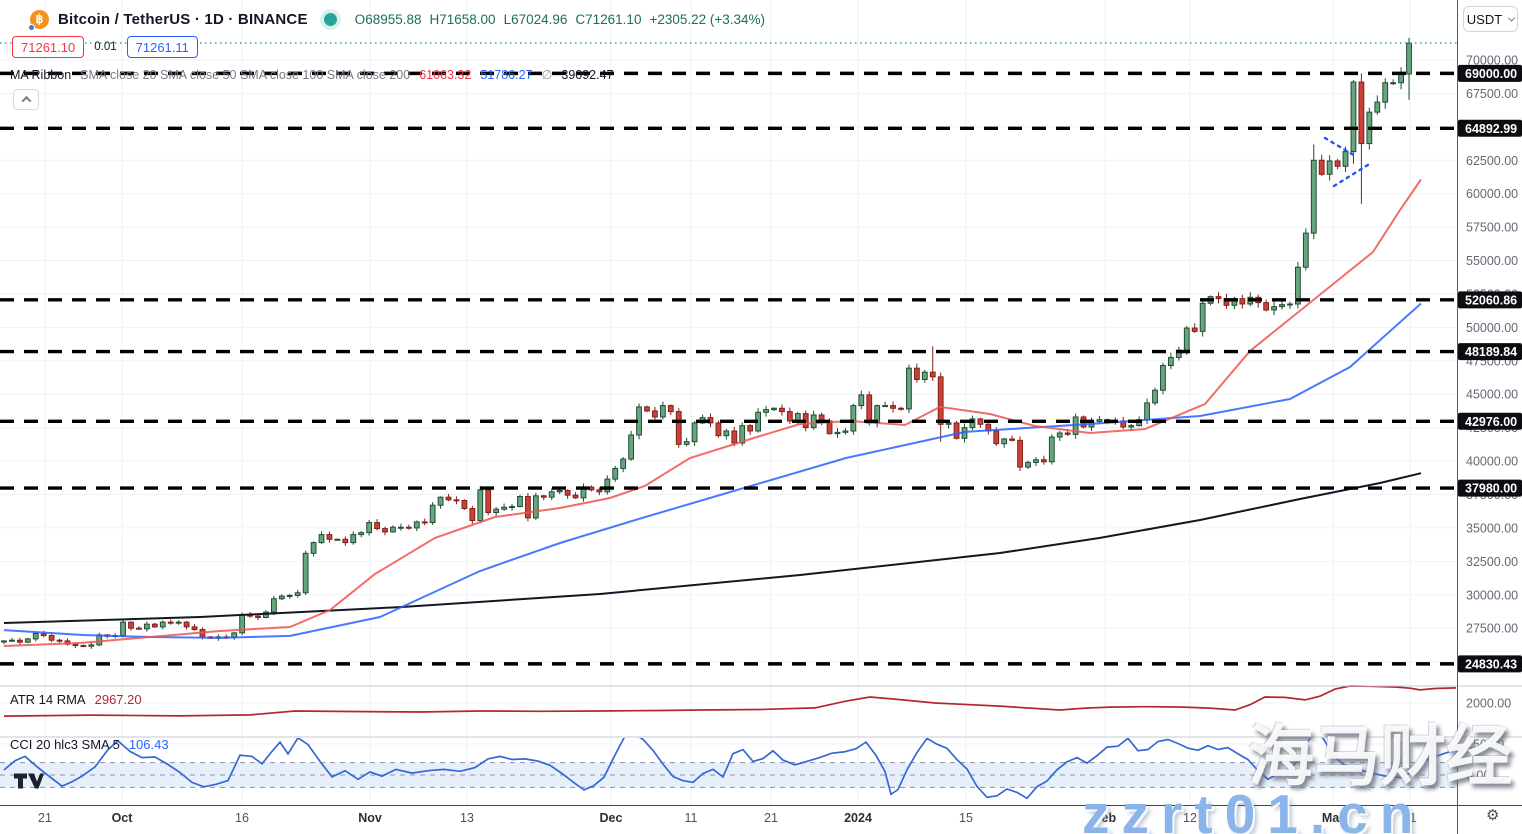 Image resolution: width=1522 pixels, height=834 pixels. I want to click on chevron-down-icon, so click(1512, 18).